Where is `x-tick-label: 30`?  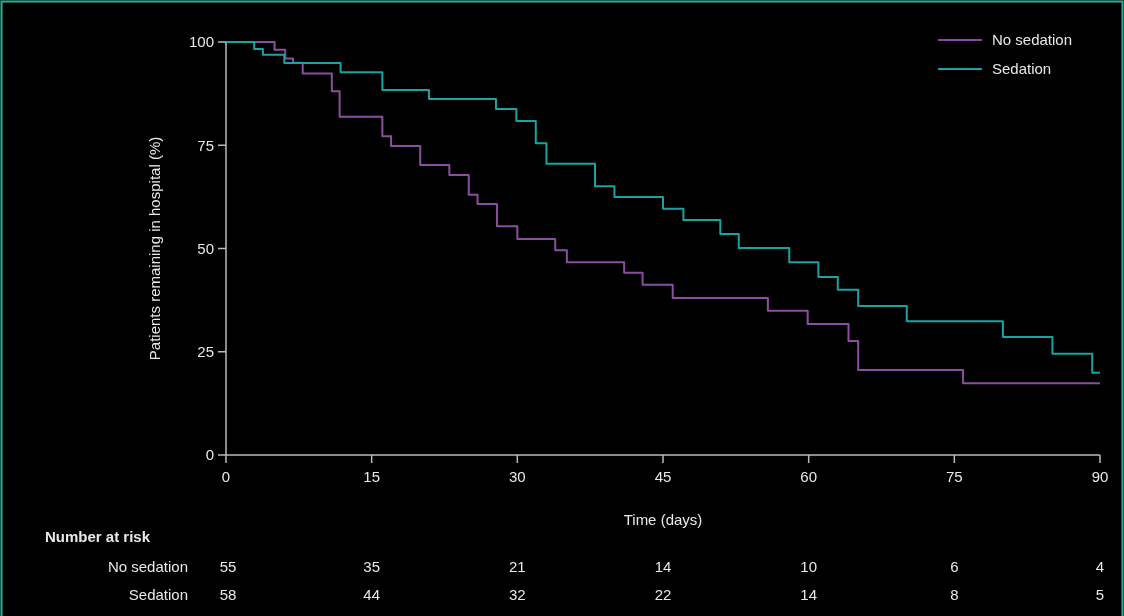 x-tick-label: 30 is located at coordinates (517, 476).